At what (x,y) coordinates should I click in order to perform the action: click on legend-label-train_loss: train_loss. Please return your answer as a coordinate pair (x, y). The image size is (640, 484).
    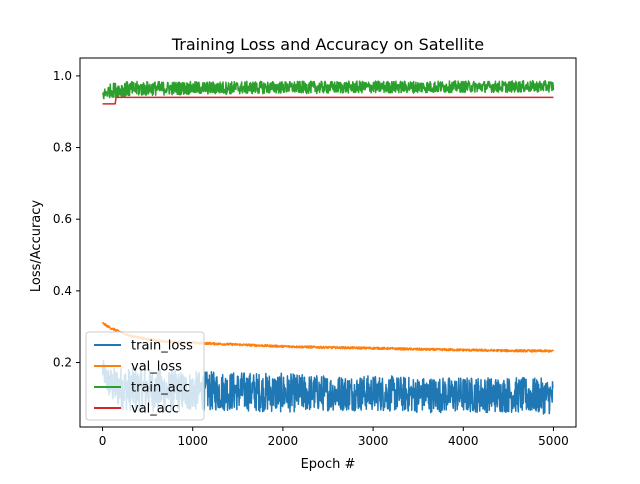
    Looking at the image, I should click on (162, 346).